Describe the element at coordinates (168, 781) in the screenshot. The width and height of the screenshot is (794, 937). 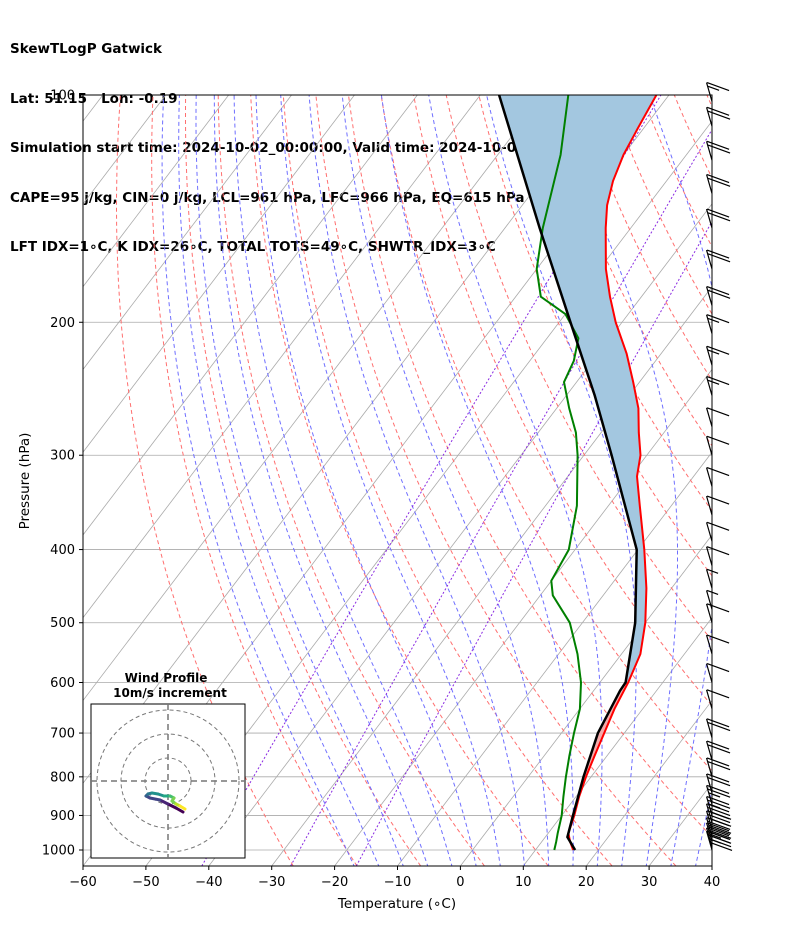
I see `hodograph-ring` at that location.